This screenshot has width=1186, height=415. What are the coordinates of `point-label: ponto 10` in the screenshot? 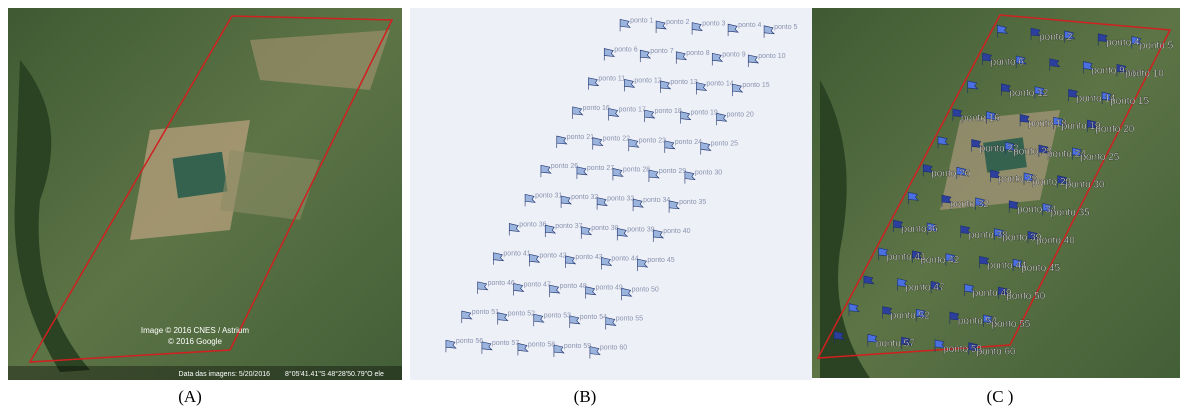 It's located at (1144, 73).